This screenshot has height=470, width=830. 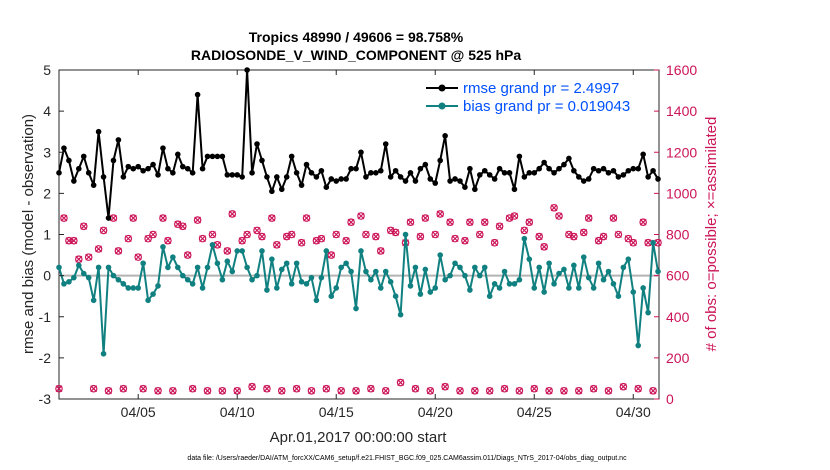 What do you see at coordinates (442, 88) in the screenshot?
I see `legend-rmse-marker` at bounding box center [442, 88].